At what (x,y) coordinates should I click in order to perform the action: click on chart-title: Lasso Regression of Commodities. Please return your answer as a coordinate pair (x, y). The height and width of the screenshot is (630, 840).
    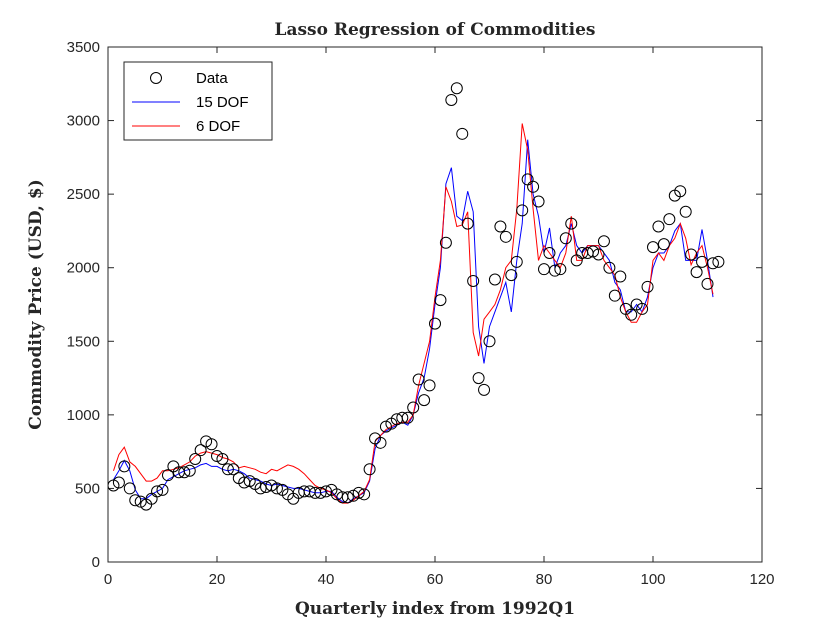
    Looking at the image, I should click on (435, 30).